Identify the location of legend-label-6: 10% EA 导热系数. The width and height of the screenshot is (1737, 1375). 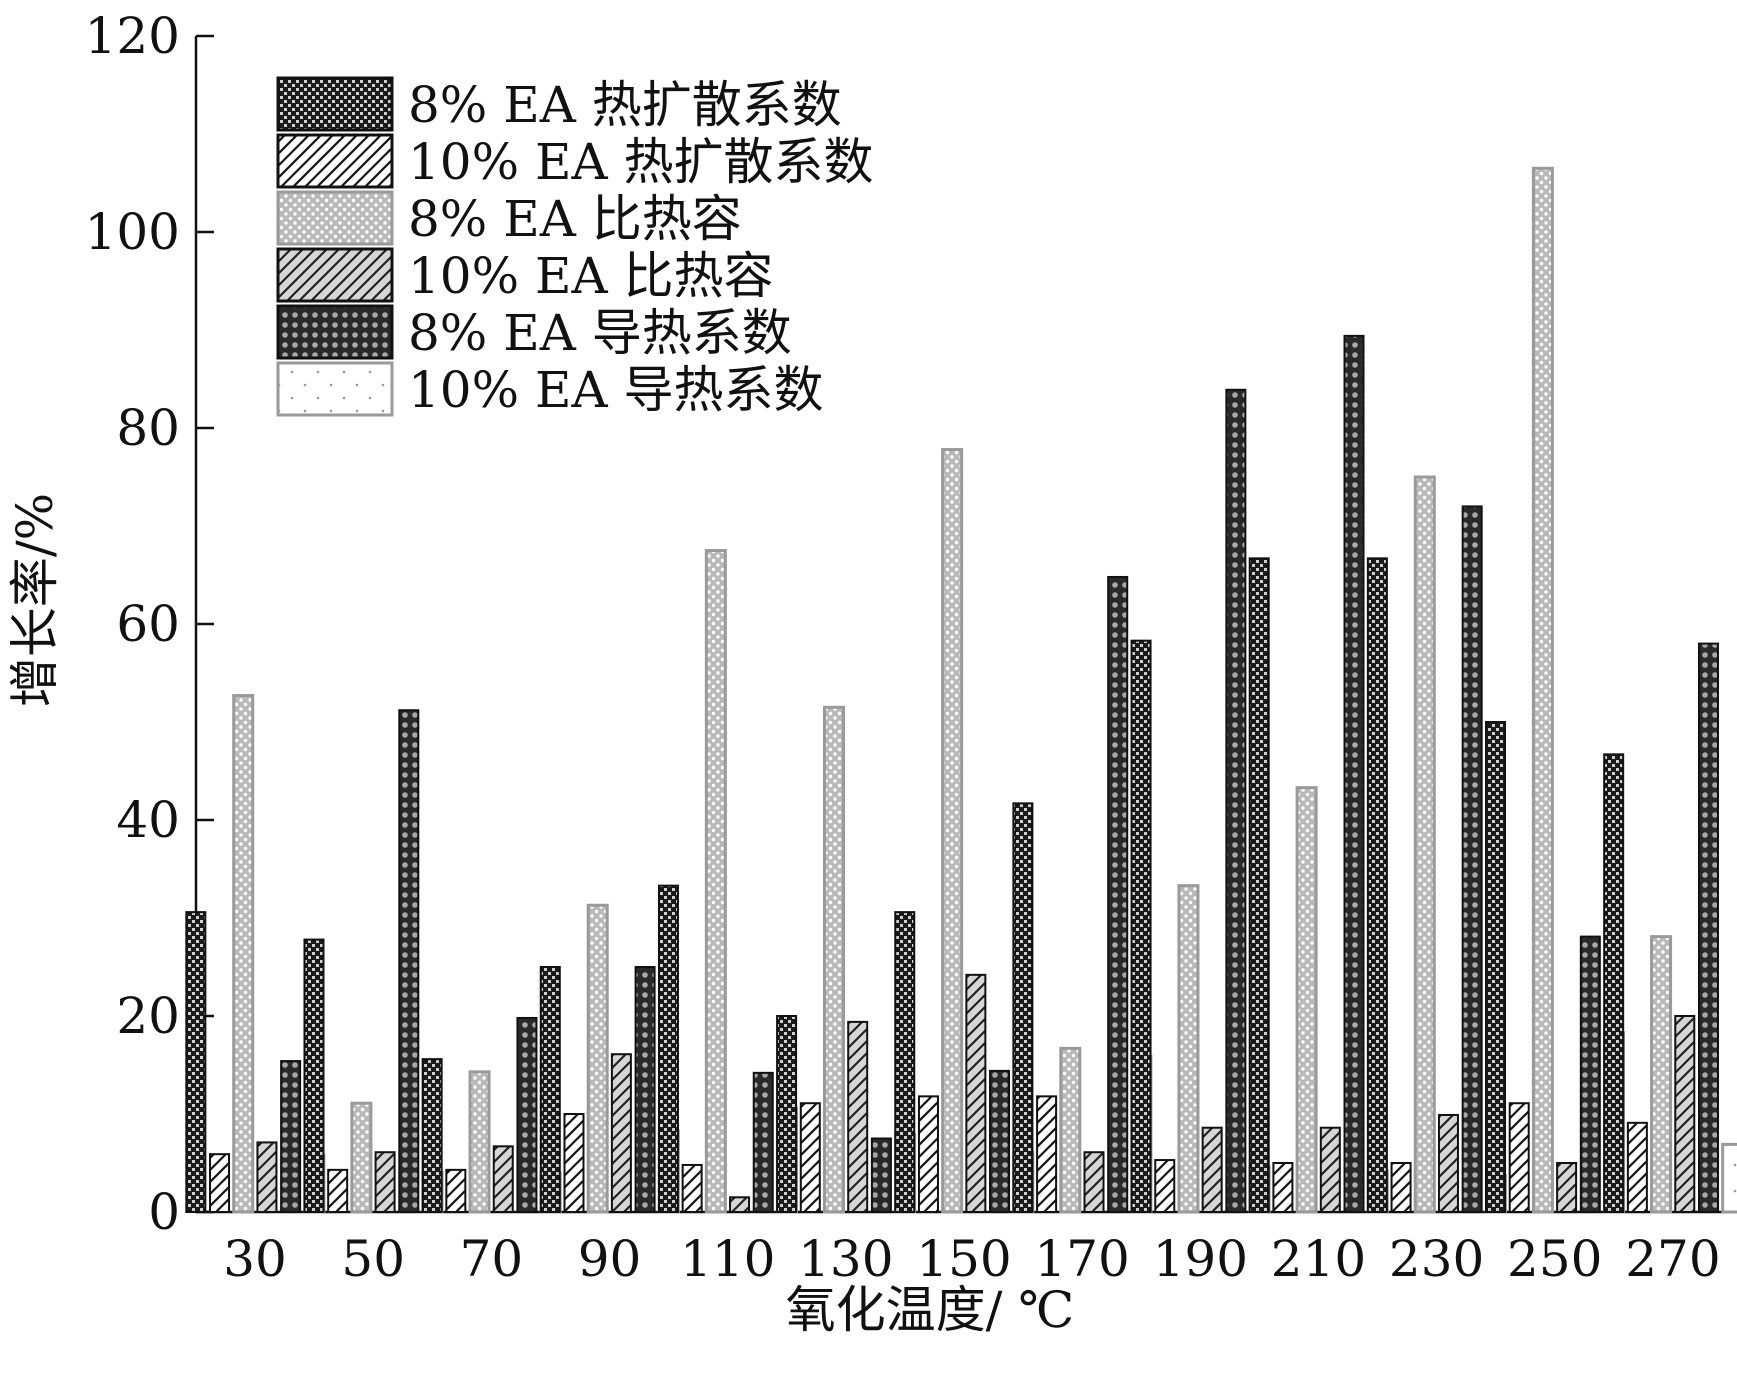
(616, 390).